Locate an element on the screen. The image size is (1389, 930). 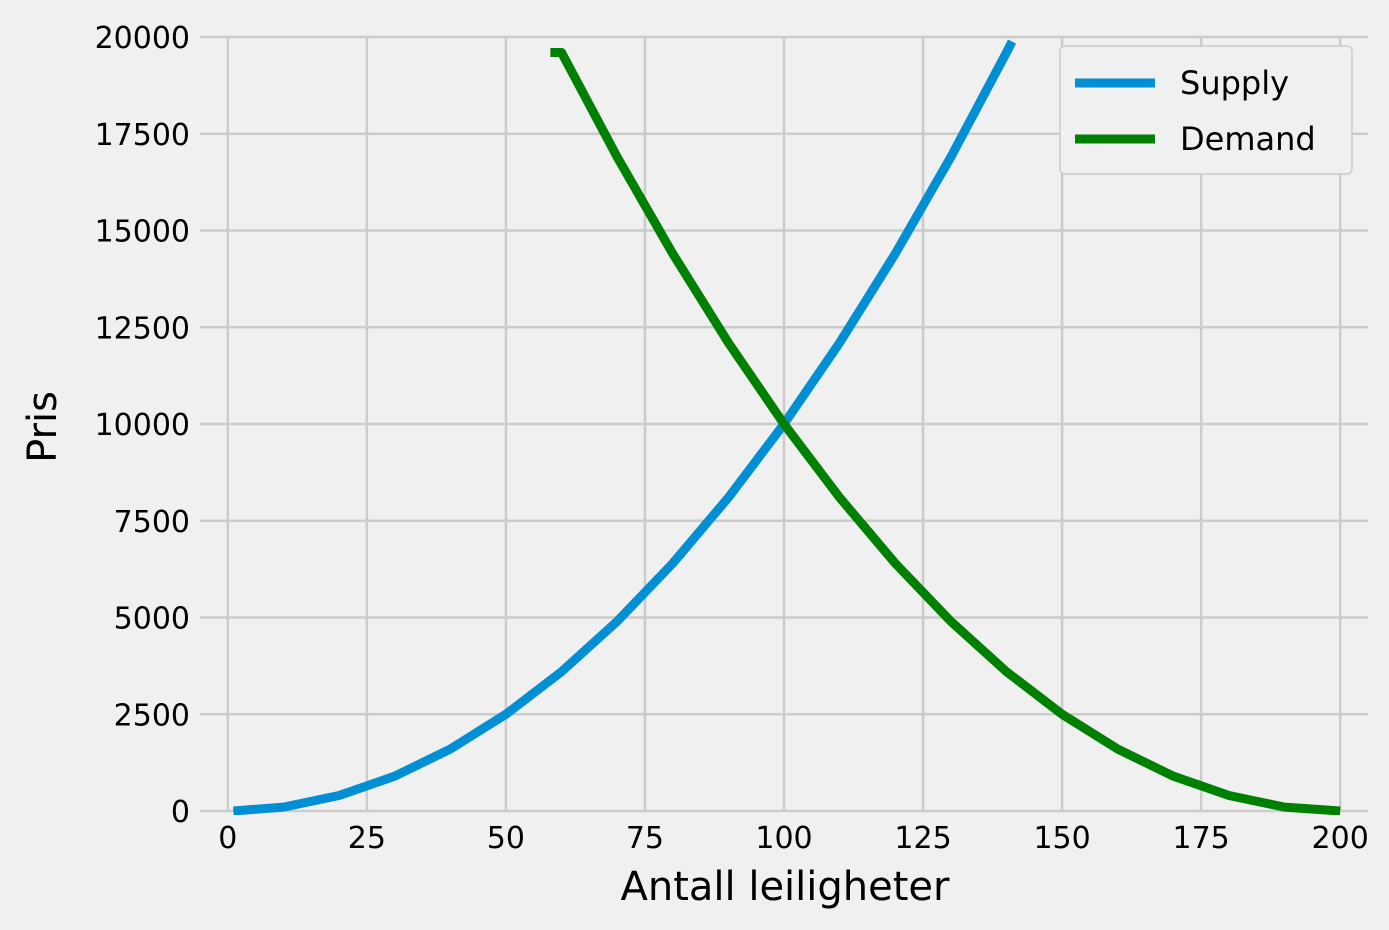
y-tick-label: 10000 is located at coordinates (142, 425).